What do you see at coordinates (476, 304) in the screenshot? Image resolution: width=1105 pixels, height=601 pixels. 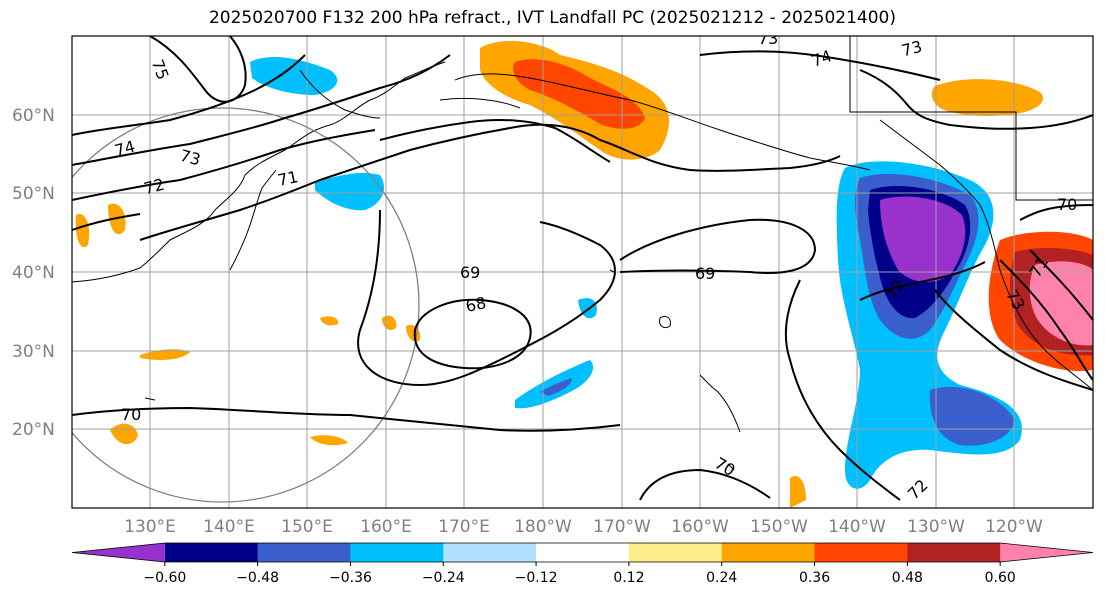 I see `contour-label: 68` at bounding box center [476, 304].